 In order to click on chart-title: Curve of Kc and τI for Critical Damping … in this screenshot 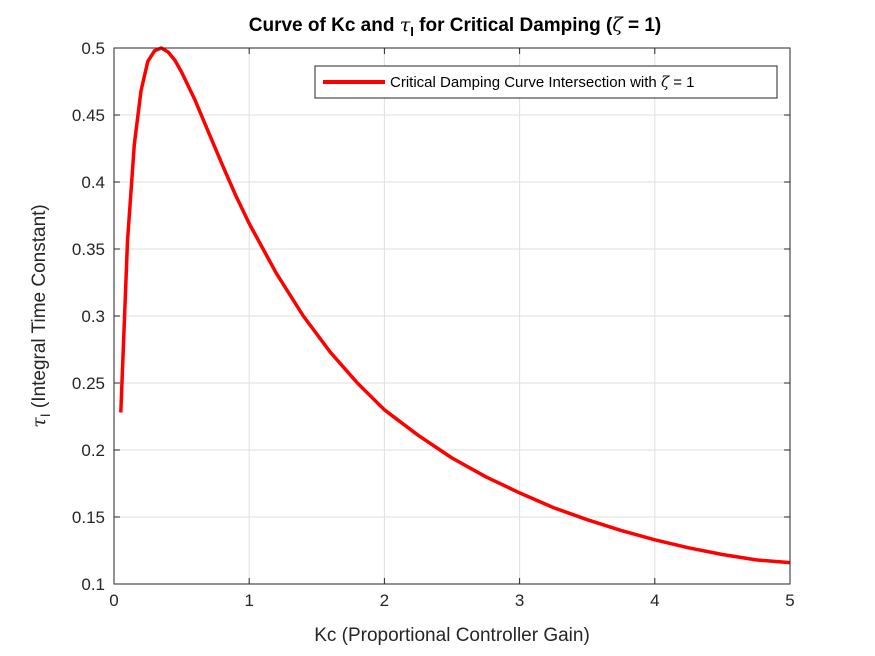, I will do `click(455, 26)`.